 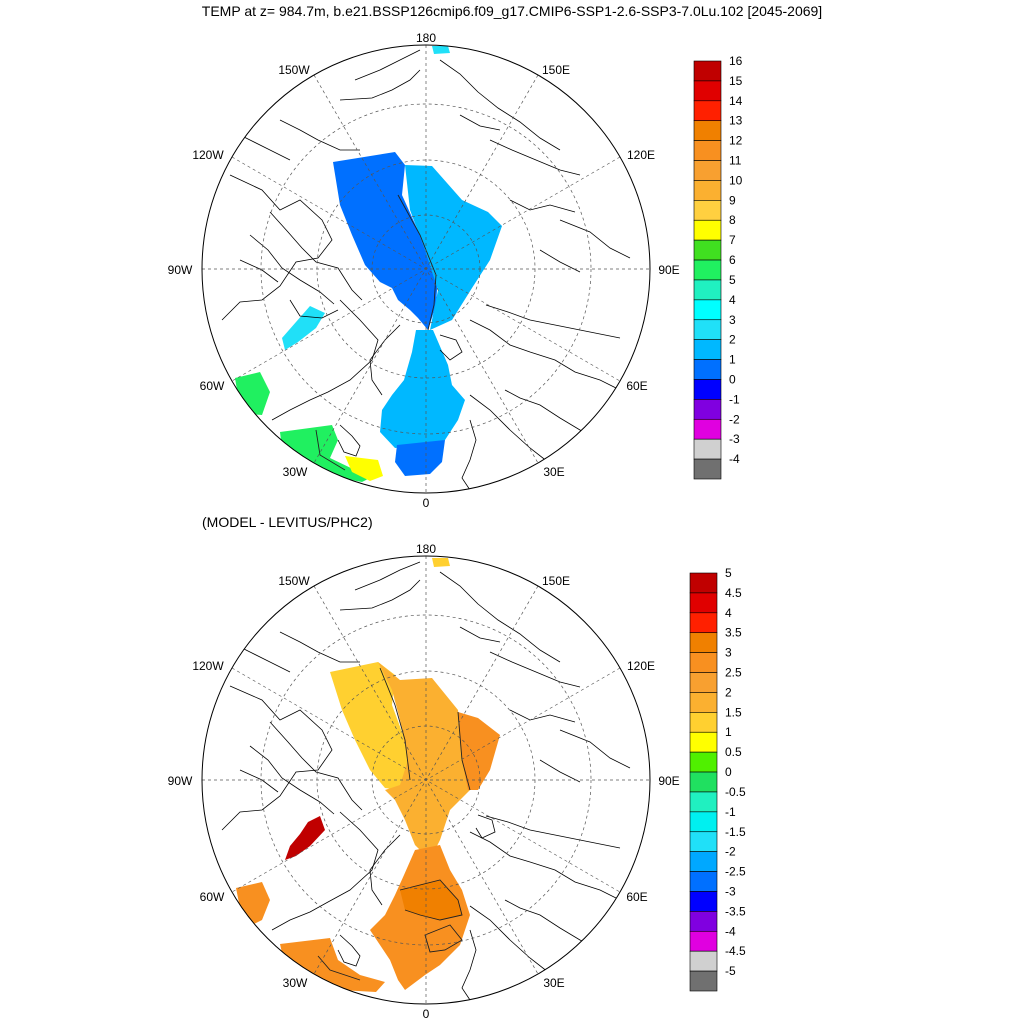 What do you see at coordinates (668, 781) in the screenshot?
I see `bottom-lon-90E: 90E` at bounding box center [668, 781].